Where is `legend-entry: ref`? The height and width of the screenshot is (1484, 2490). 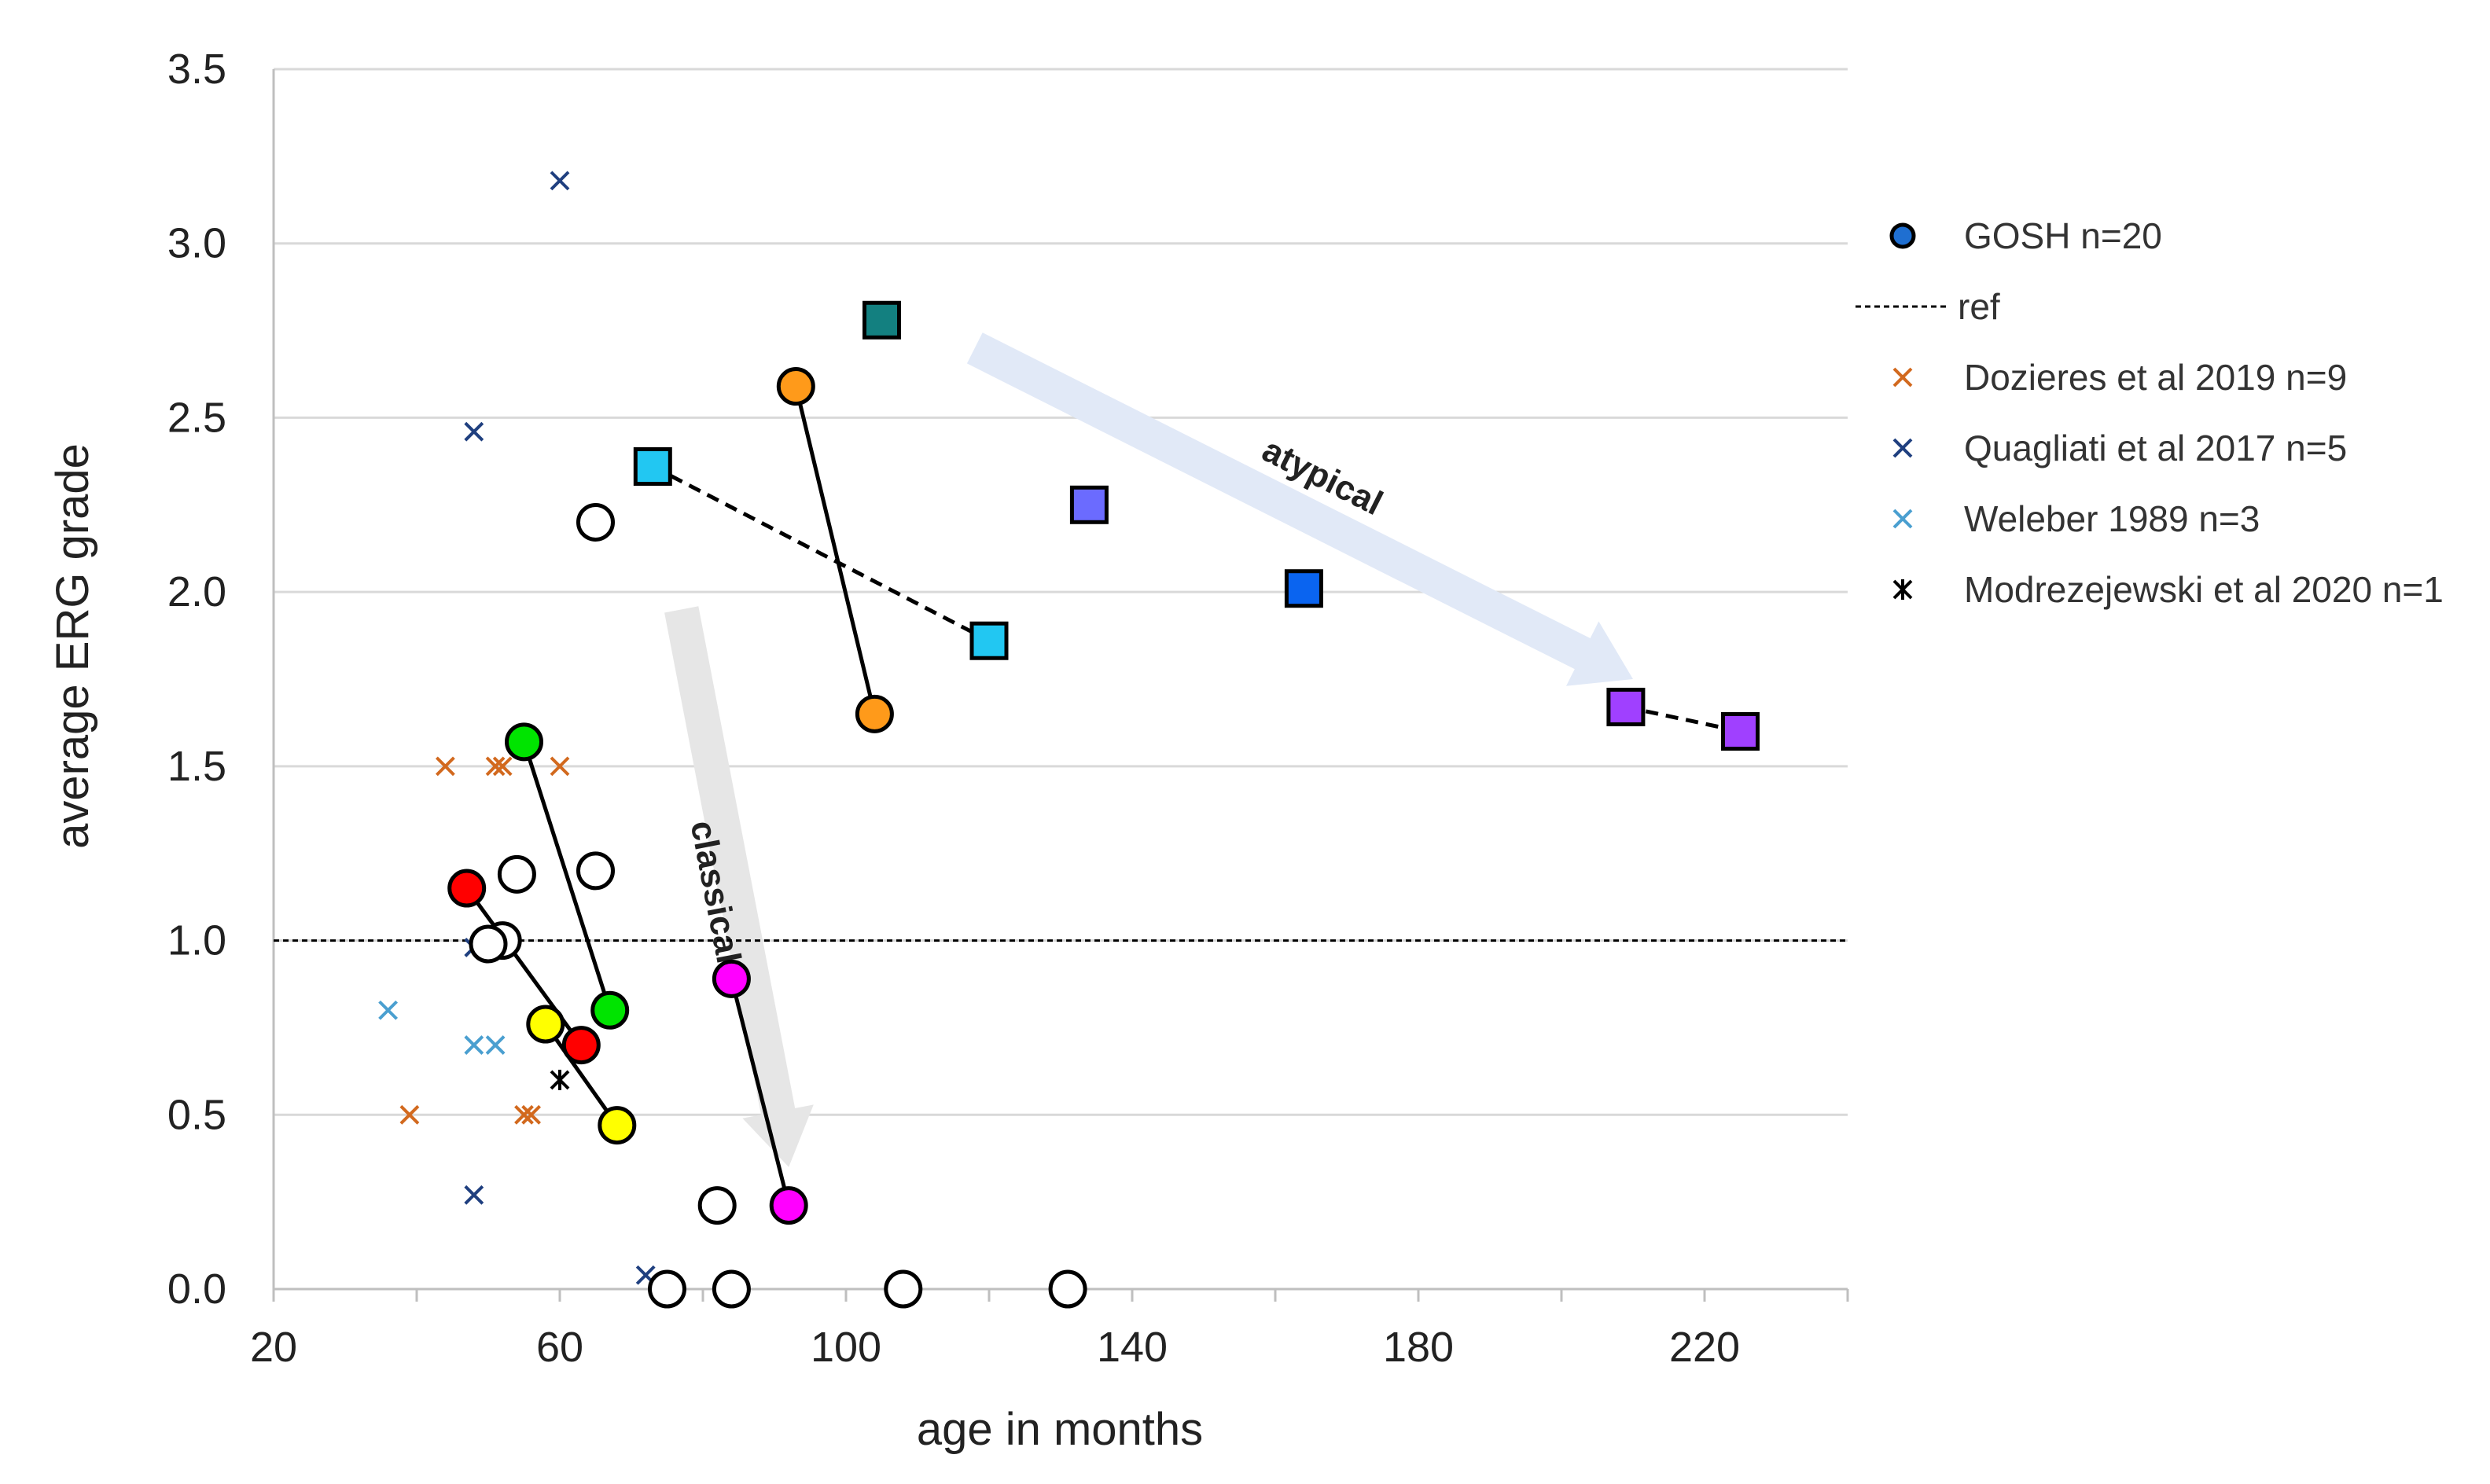 legend-entry: ref is located at coordinates (1928, 306).